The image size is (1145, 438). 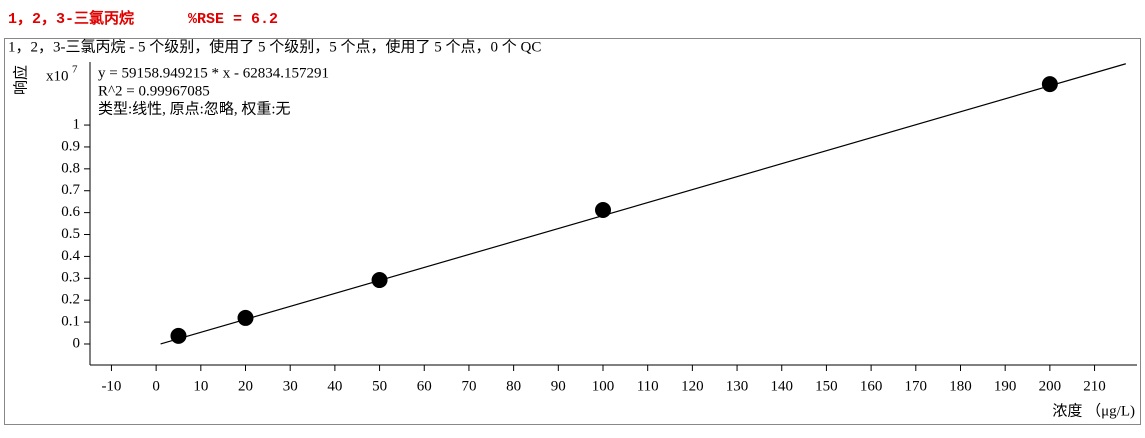 I want to click on x-tick-label: 30, so click(x=290, y=386).